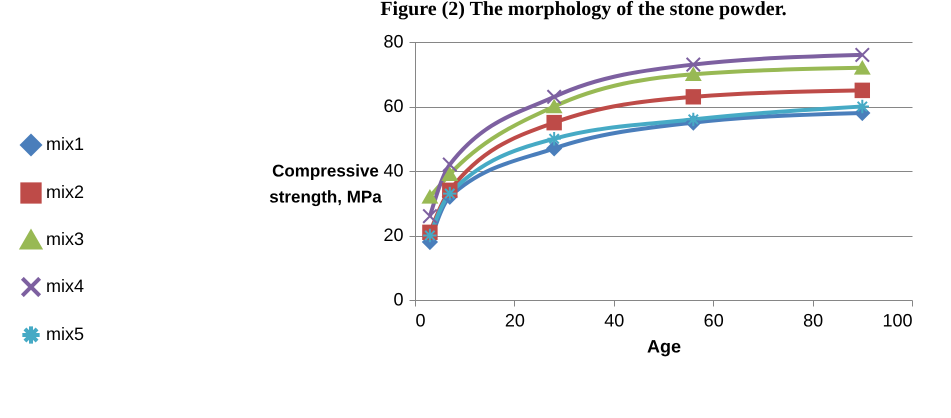  What do you see at coordinates (614, 320) in the screenshot?
I see `x-tick-label: 40` at bounding box center [614, 320].